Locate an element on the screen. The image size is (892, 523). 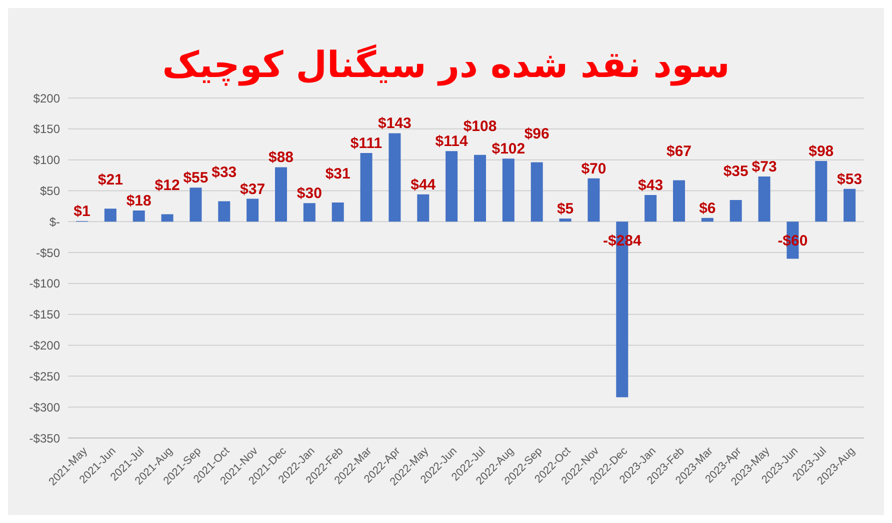
data-label: $37 is located at coordinates (253, 189).